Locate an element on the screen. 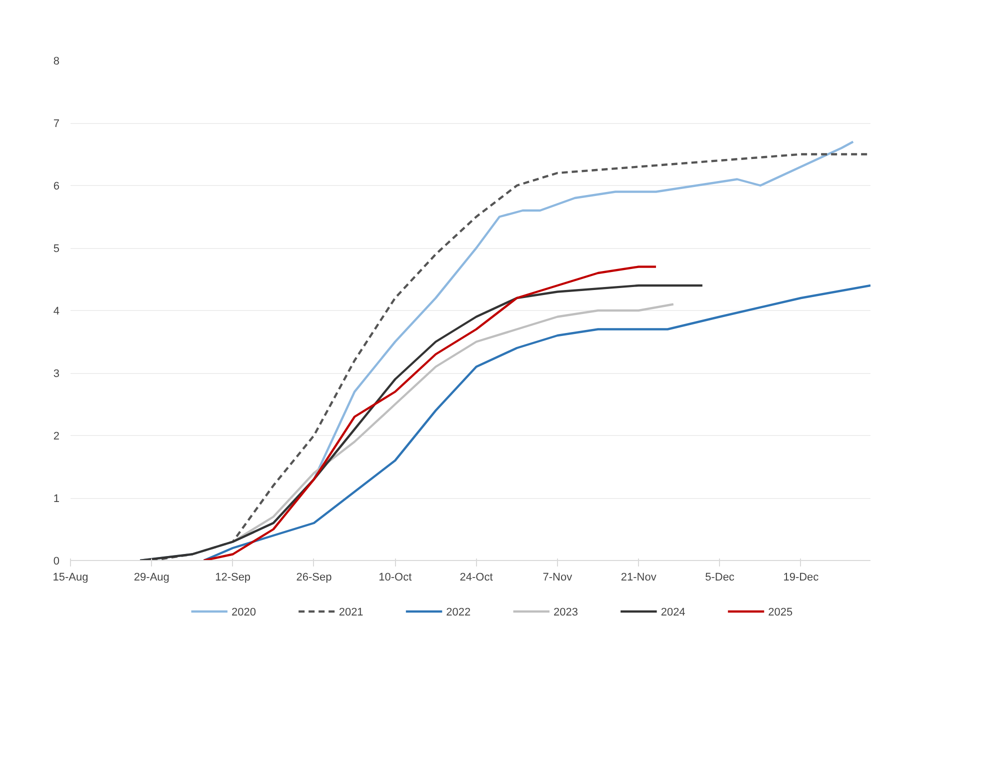 The width and height of the screenshot is (993, 772). y-tick-label: 8 is located at coordinates (56, 62).